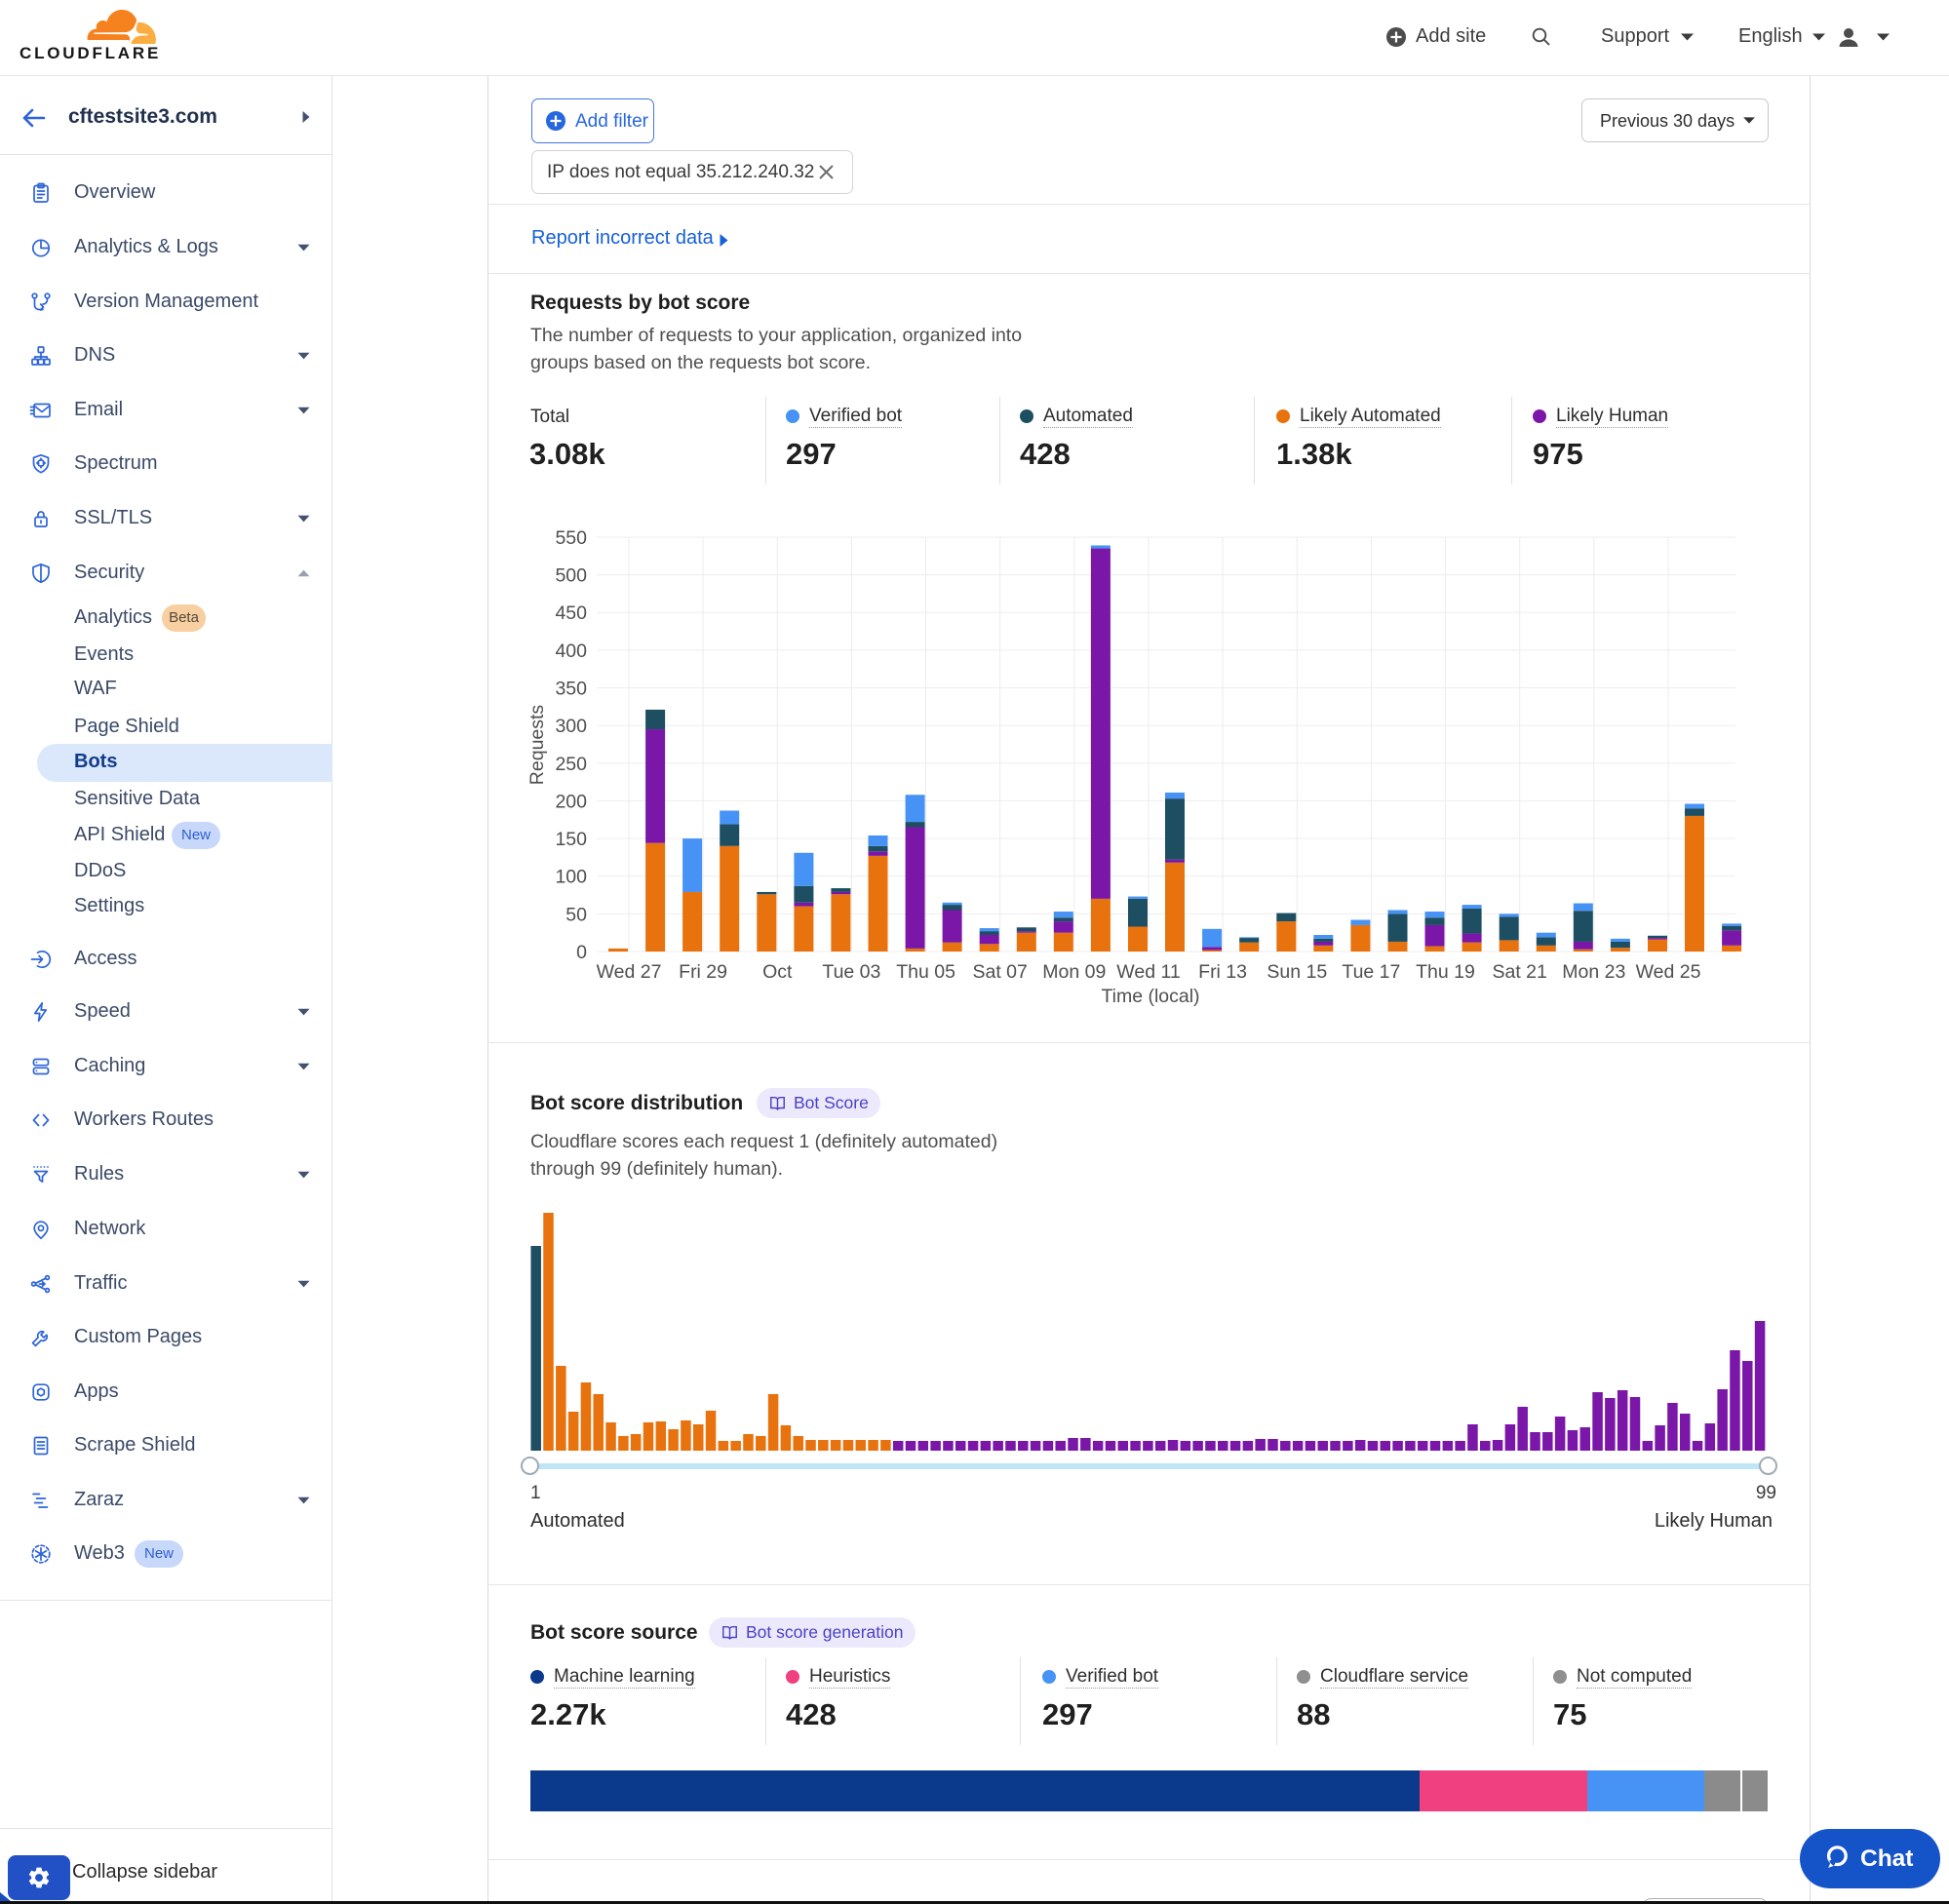 The width and height of the screenshot is (1949, 1904). I want to click on svg-text: Sat 21, so click(1520, 972).